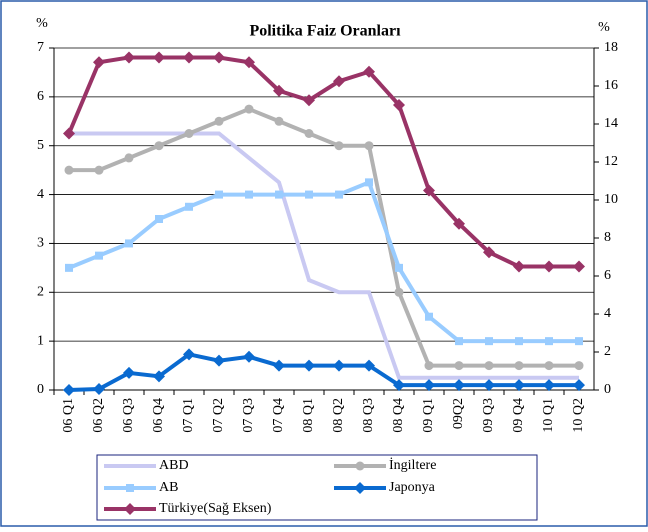  I want to click on y2-tick-label: 18, so click(611, 47).